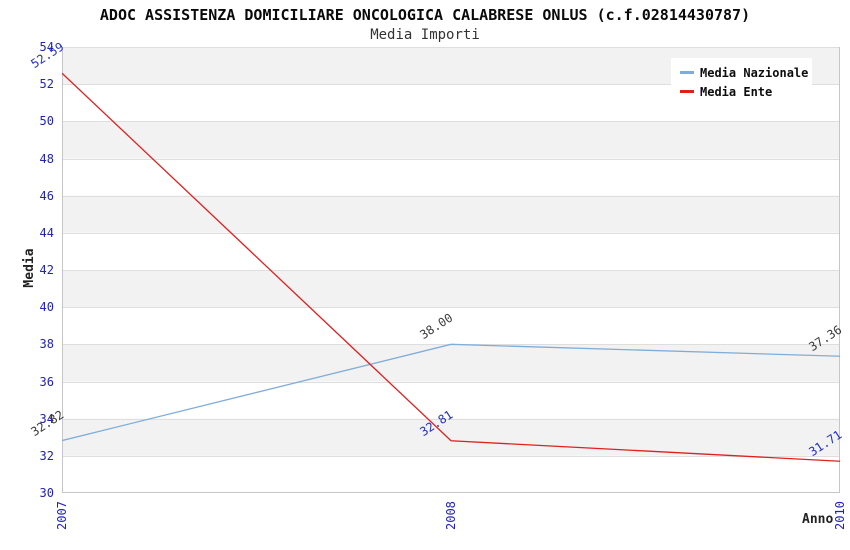 The image size is (850, 550). Describe the element at coordinates (62, 515) in the screenshot. I see `x-tick-label: 2007` at that location.